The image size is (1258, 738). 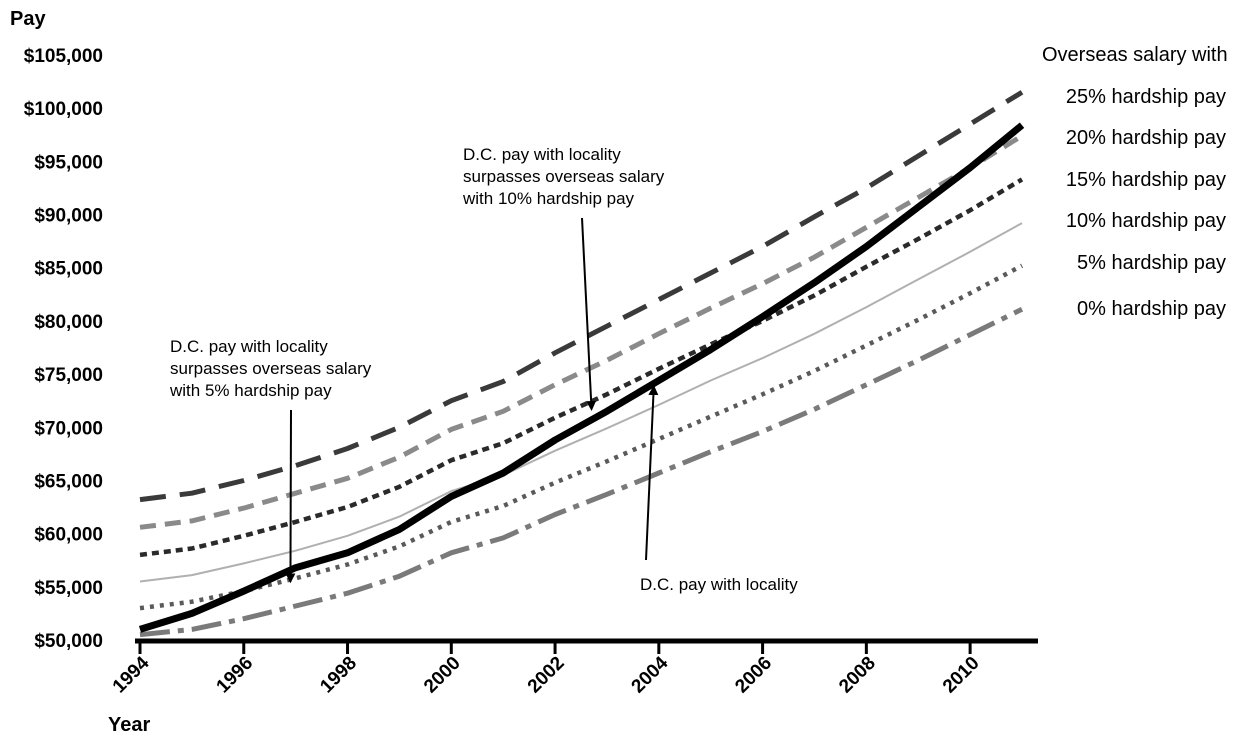 I want to click on y-tick-label-11: $105,000, so click(x=63, y=56).